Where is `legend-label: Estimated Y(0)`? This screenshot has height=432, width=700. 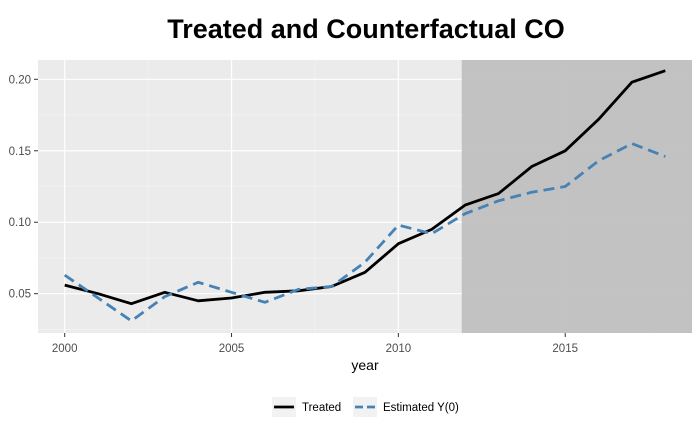 legend-label: Estimated Y(0) is located at coordinates (421, 408).